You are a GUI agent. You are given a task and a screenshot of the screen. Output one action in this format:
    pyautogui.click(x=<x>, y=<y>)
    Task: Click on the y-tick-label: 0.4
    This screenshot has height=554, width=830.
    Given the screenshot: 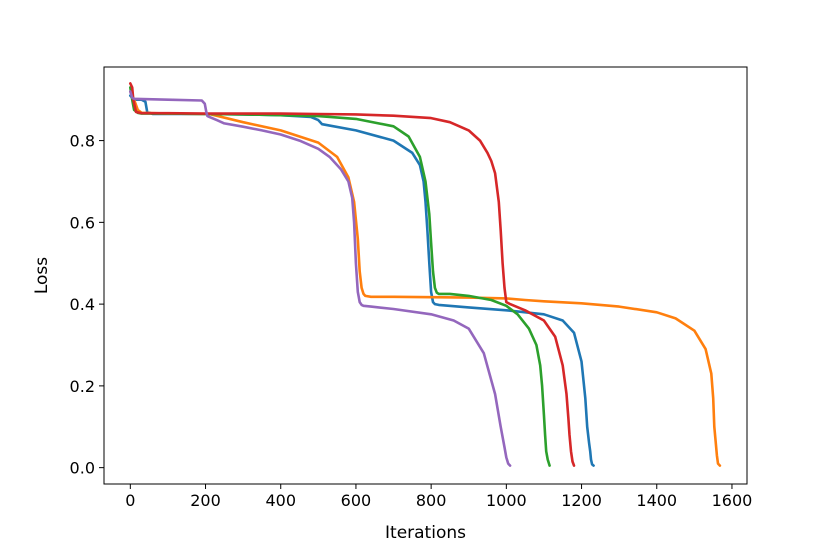 What is the action you would take?
    pyautogui.click(x=82, y=304)
    